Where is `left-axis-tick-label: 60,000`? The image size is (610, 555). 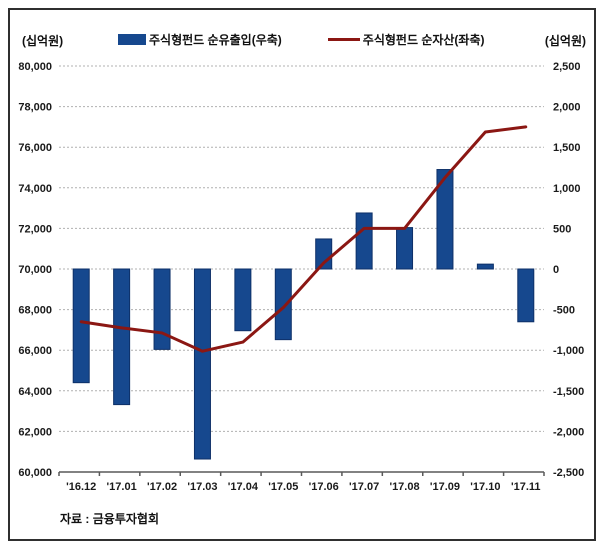 left-axis-tick-label: 60,000 is located at coordinates (35, 473).